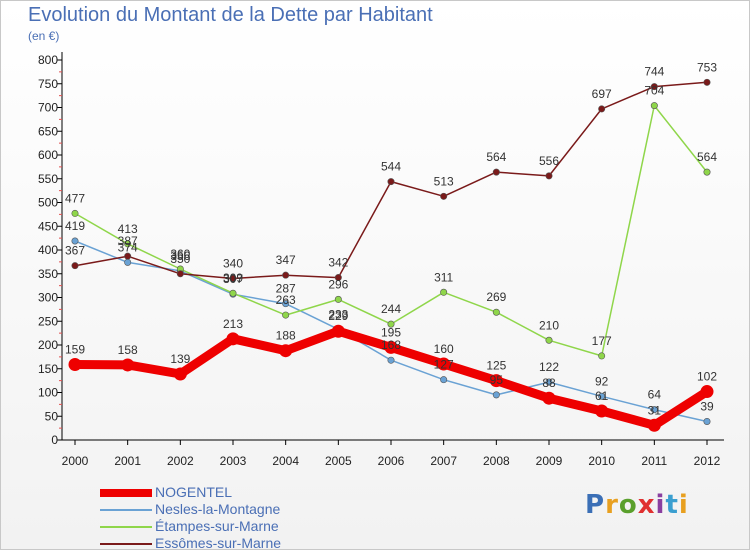  Describe the element at coordinates (217, 526) in the screenshot. I see `legend-label: Étampes-sur-Marne` at that location.